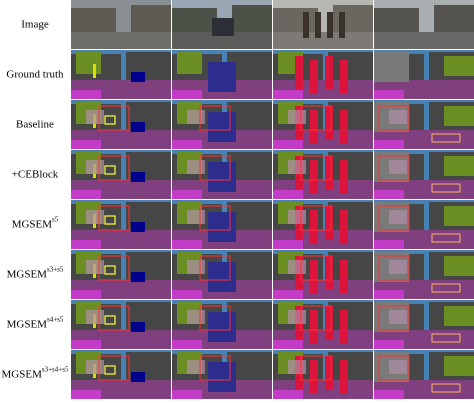 This screenshot has width=474, height=403. I want to click on row-label-text: +CEBlock, so click(35, 174).